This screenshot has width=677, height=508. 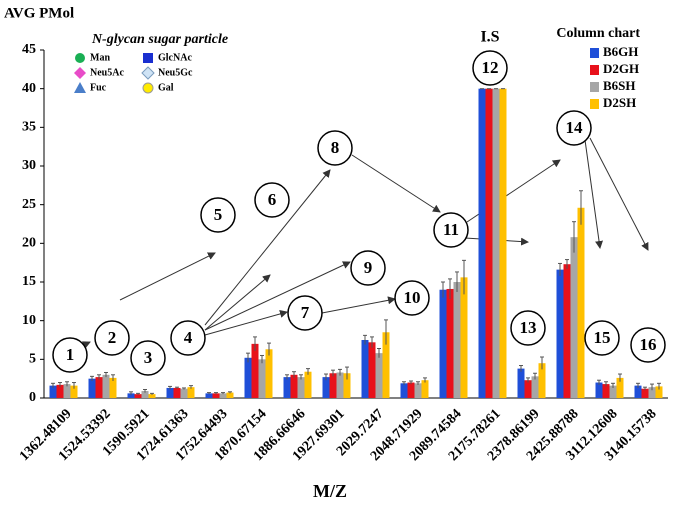 I want to click on annotation-number: 1, so click(x=70, y=354).